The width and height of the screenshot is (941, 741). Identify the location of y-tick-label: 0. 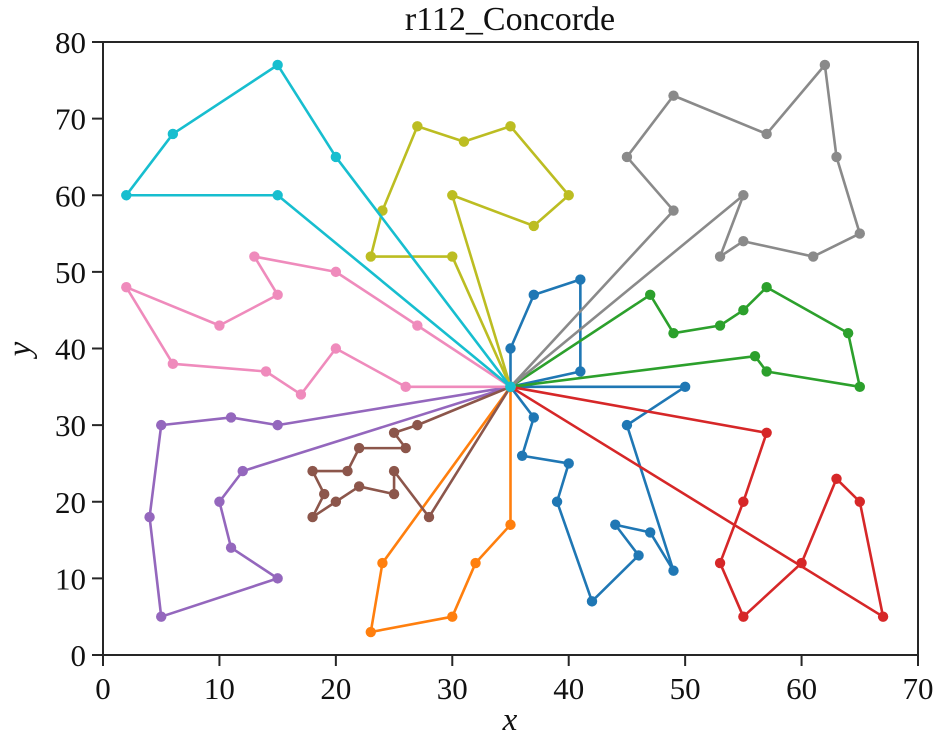
(79, 655).